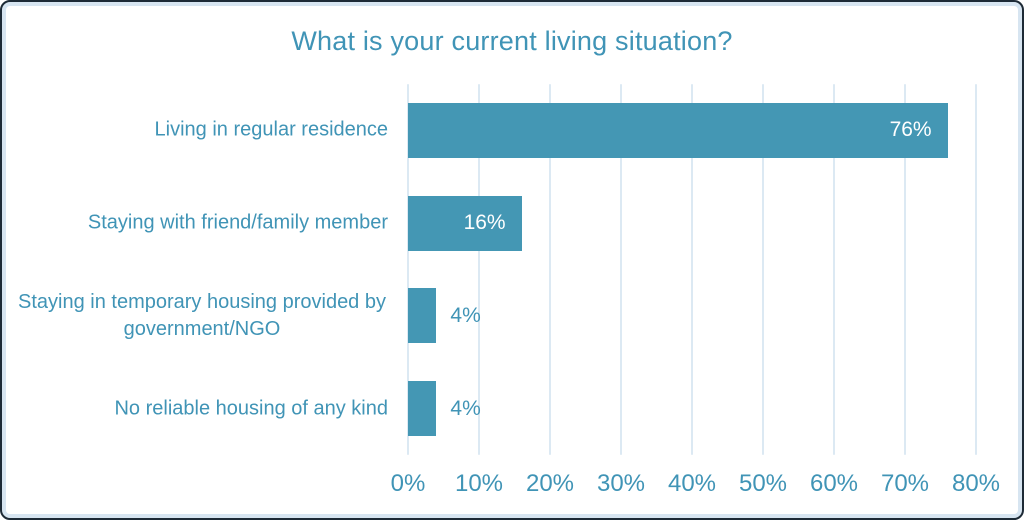 Image resolution: width=1024 pixels, height=520 pixels. Describe the element at coordinates (692, 483) in the screenshot. I see `x-axis-tick-label: 40%` at that location.